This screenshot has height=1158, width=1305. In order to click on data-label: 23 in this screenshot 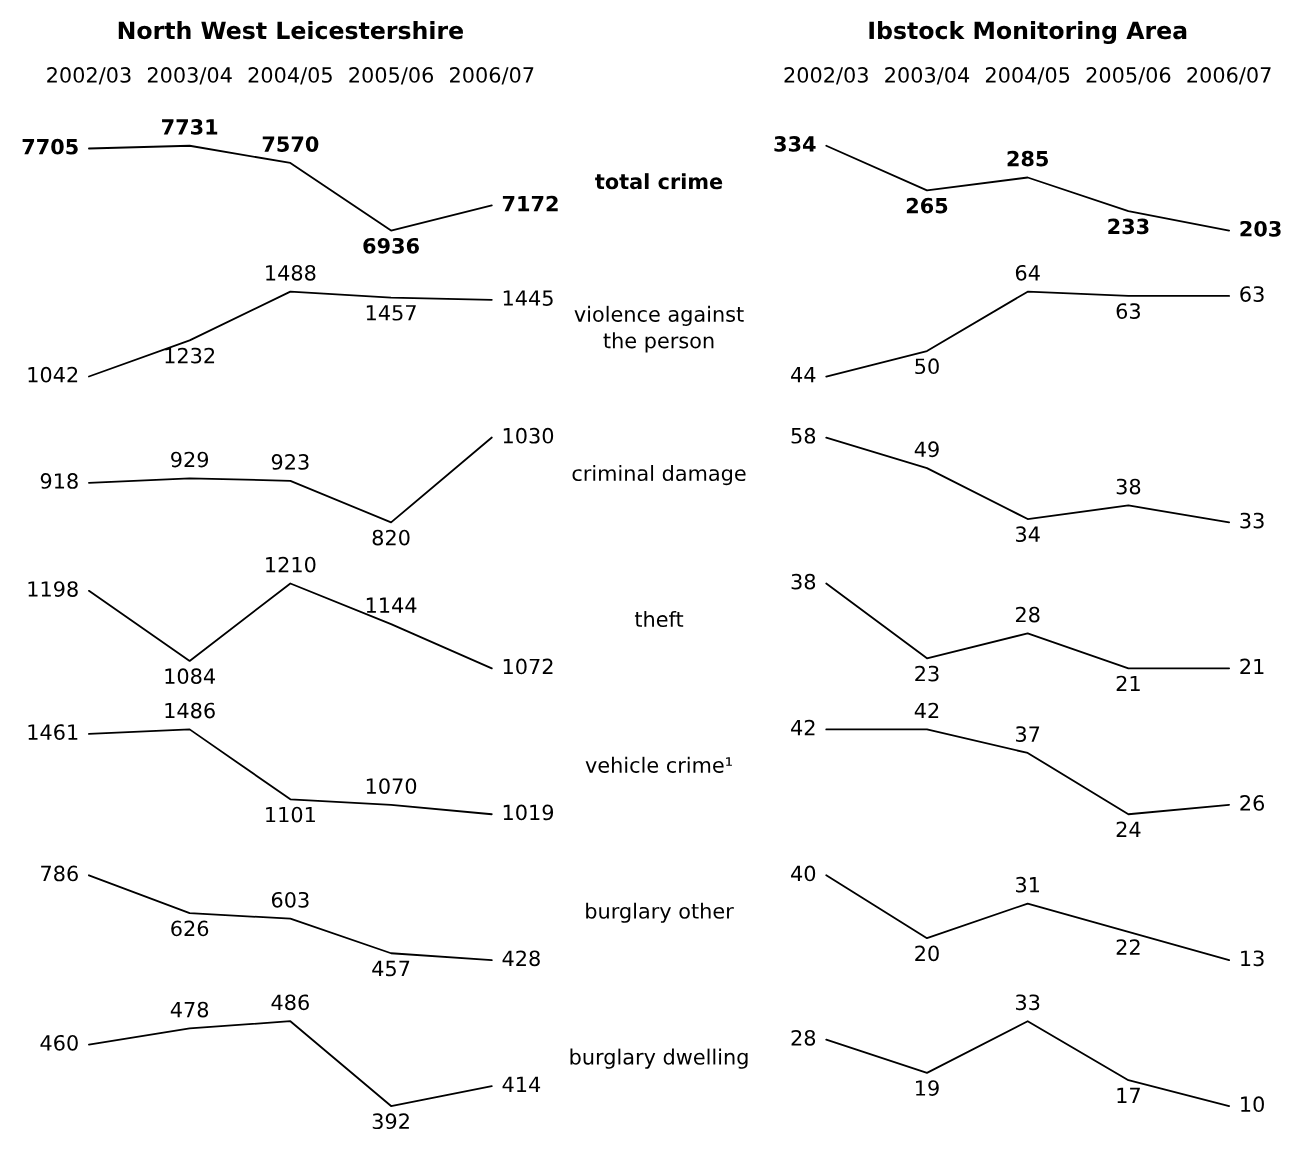, I will do `click(927, 673)`.